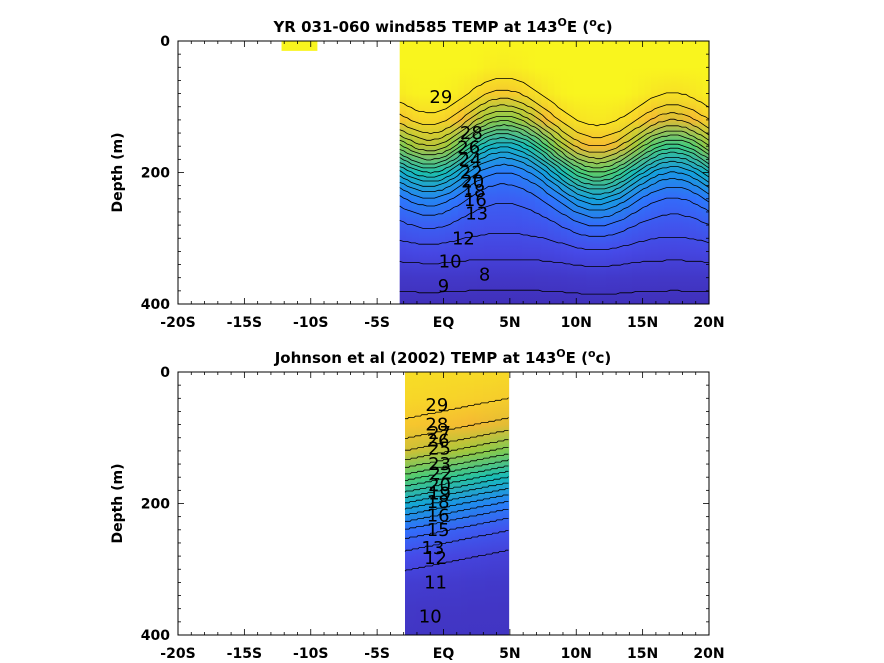 The height and width of the screenshot is (663, 884). I want to click on top-panel-title: YR 031-060 wind585 TEMP at 143OE (oc), so click(442, 26).